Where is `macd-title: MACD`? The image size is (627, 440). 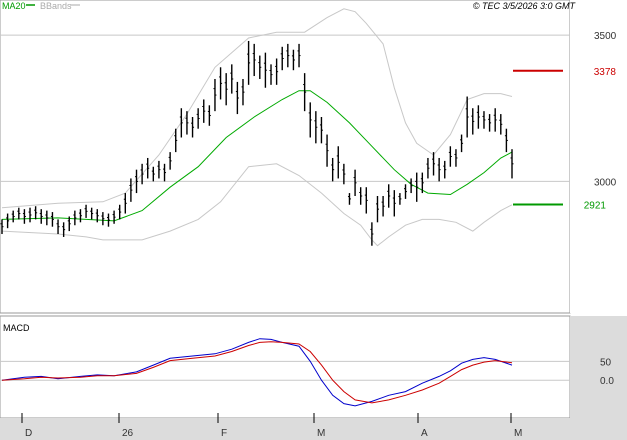 macd-title: MACD is located at coordinates (16, 328).